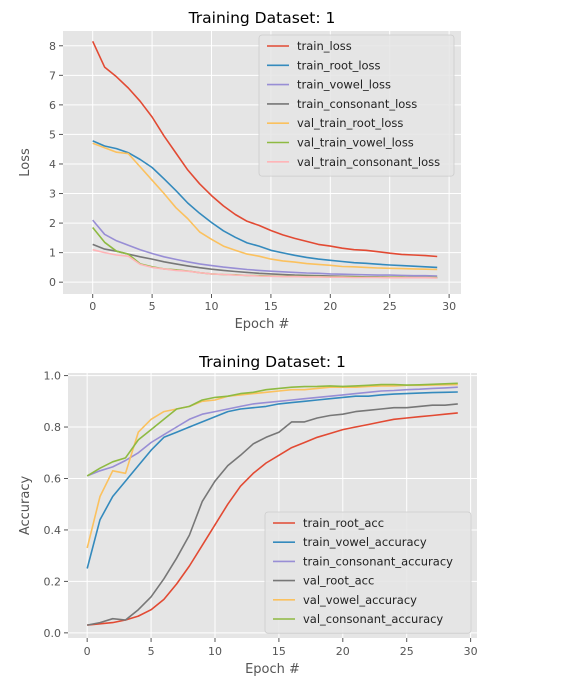 The image size is (569, 685). What do you see at coordinates (52, 194) in the screenshot?
I see `y-tick-label: 3` at bounding box center [52, 194].